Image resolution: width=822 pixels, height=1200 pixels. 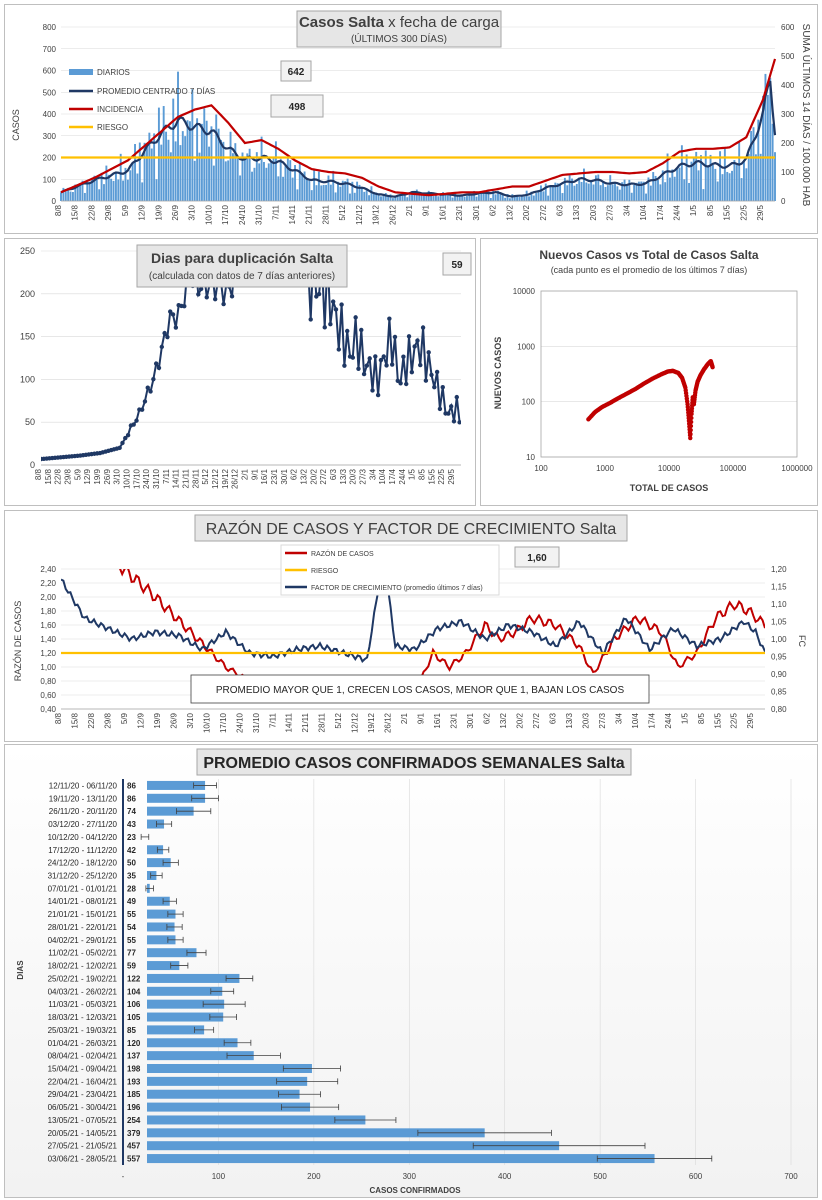 What do you see at coordinates (185, 478) in the screenshot?
I see `x-tick-label: 21/11` at bounding box center [185, 478].